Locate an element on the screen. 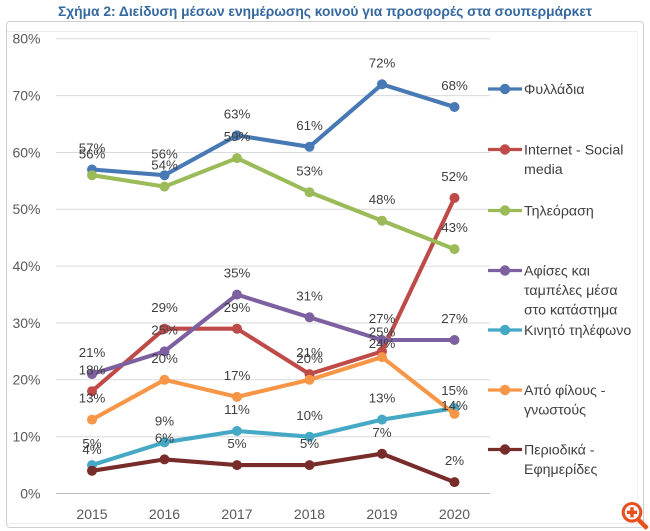  svg-text: 7% is located at coordinates (381, 432).